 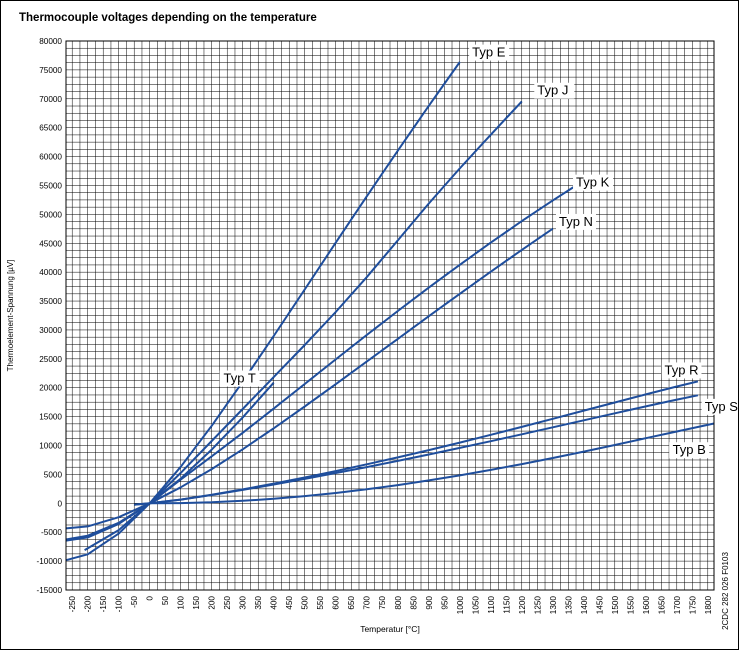 I want to click on x-tick-label: 200, so click(x=212, y=603).